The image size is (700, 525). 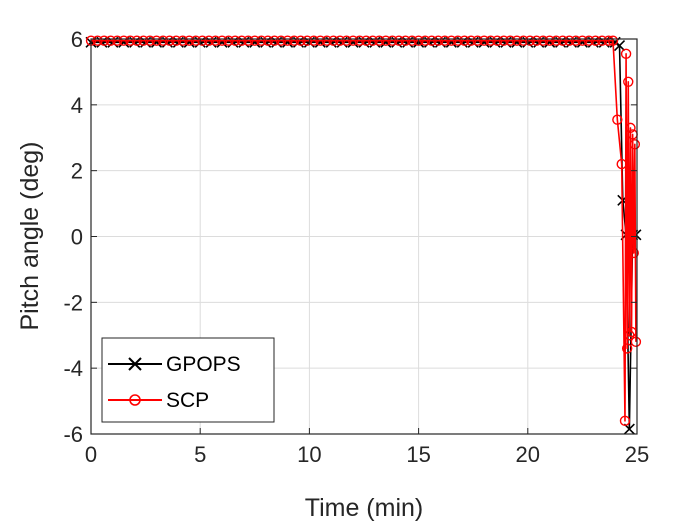 I want to click on x-axis-label: Time (min), so click(x=364, y=508).